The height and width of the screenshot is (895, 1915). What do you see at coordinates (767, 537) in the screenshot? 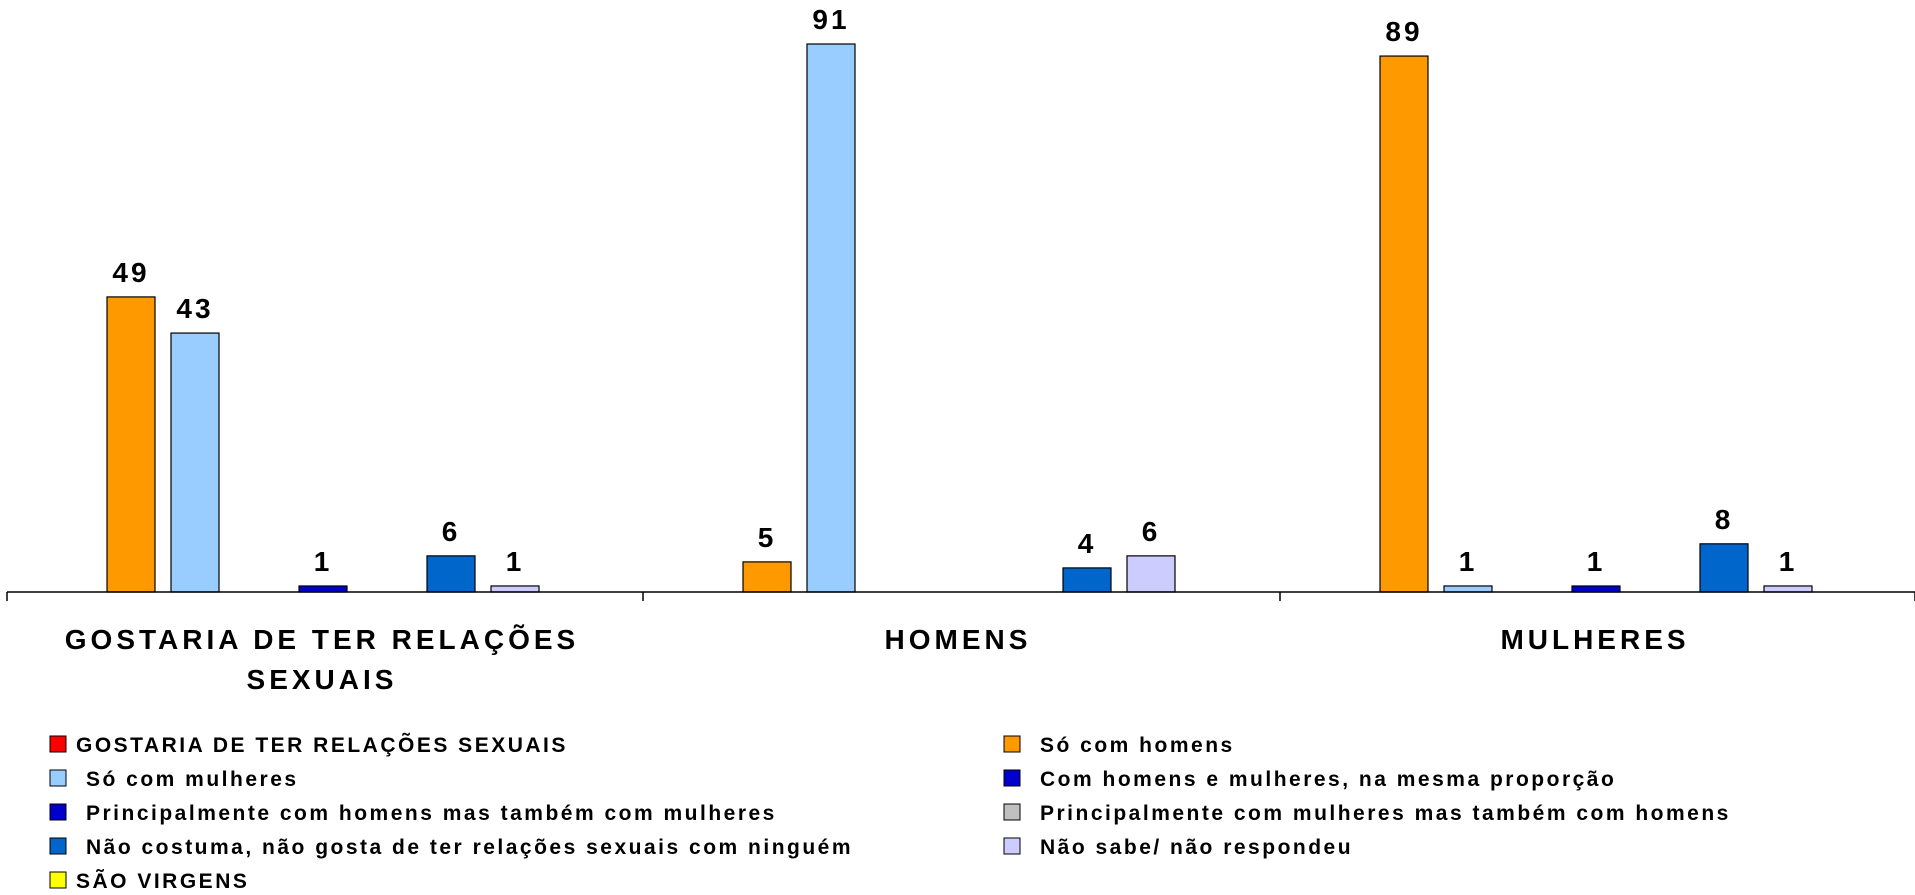
I see `data-label: 5` at bounding box center [767, 537].